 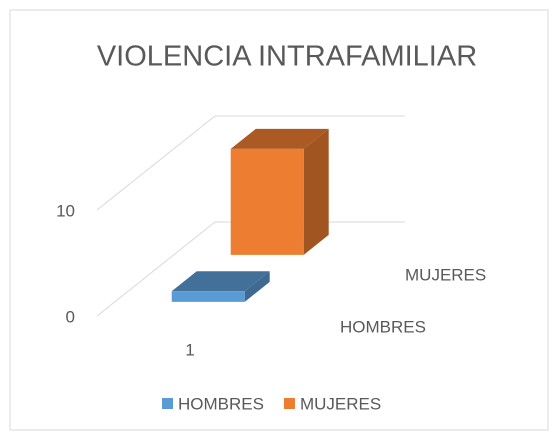 What do you see at coordinates (340, 403) in the screenshot?
I see `legend-label: MUJERES` at bounding box center [340, 403].